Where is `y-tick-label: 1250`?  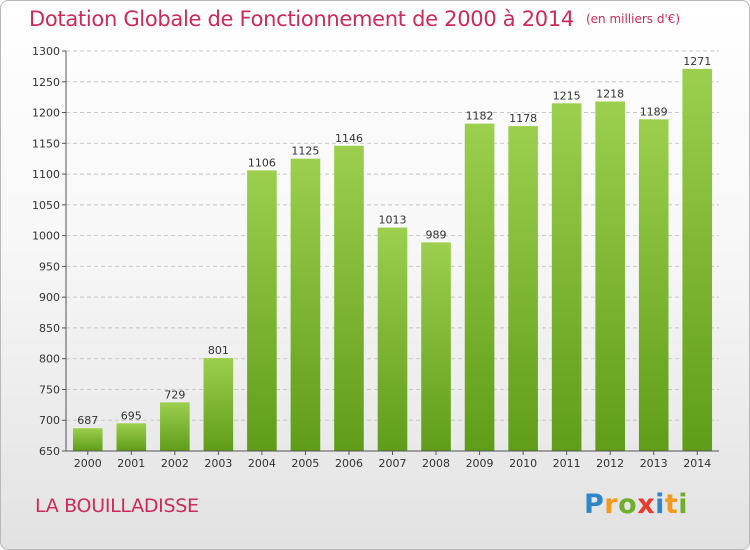 y-tick-label: 1250 is located at coordinates (46, 82).